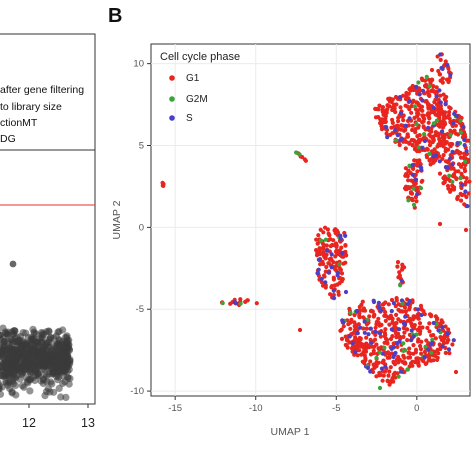 This screenshot has height=474, width=474. What do you see at coordinates (19, 123) in the screenshot?
I see `panel-a-legend-line-3: ctionMT` at bounding box center [19, 123].